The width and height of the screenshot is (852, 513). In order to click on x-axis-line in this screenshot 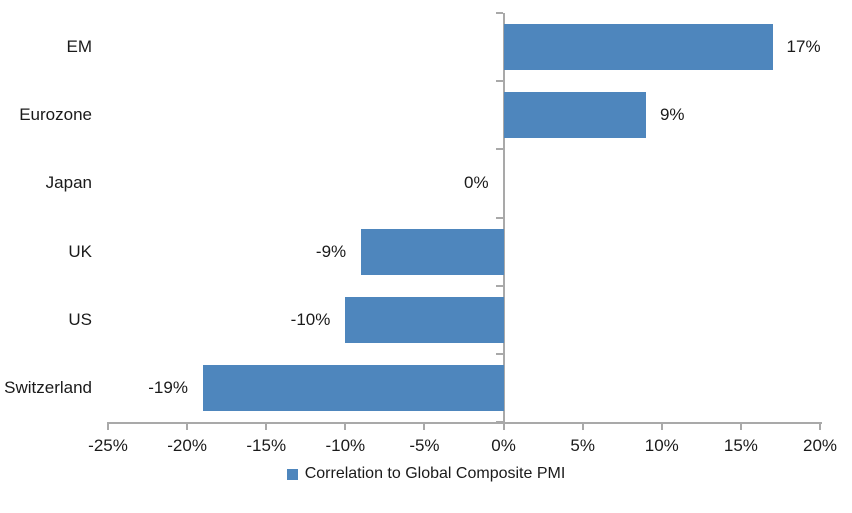, I will do `click(465, 423)`.